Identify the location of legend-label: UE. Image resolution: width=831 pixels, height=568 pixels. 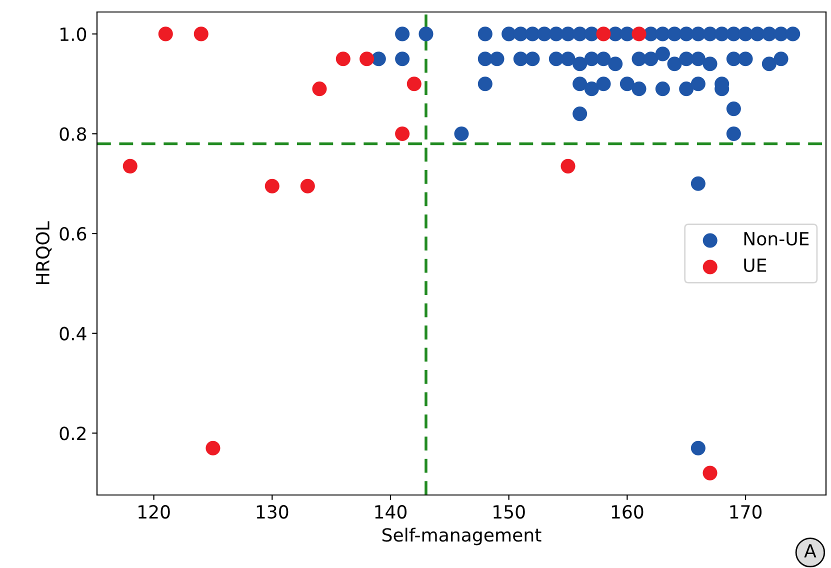
(755, 265).